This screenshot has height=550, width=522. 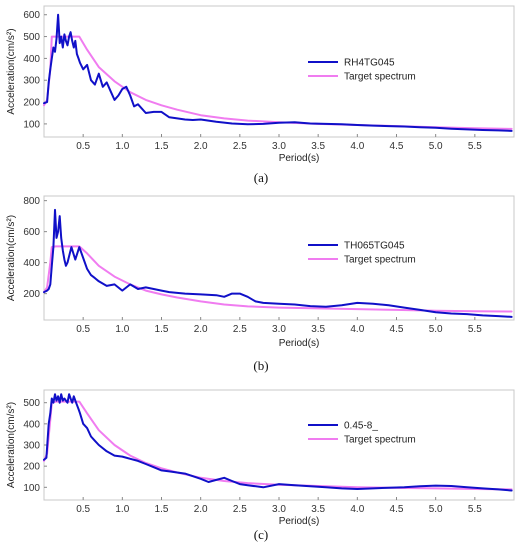 What do you see at coordinates (369, 63) in the screenshot?
I see `legend-label: RH4TG045` at bounding box center [369, 63].